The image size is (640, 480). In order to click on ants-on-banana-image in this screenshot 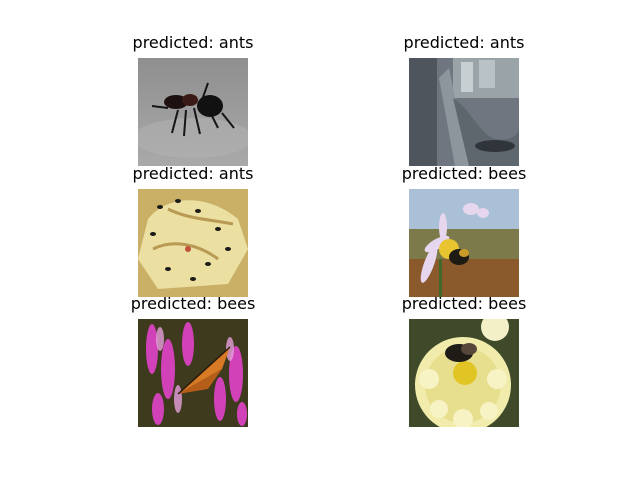, I will do `click(193, 243)`.